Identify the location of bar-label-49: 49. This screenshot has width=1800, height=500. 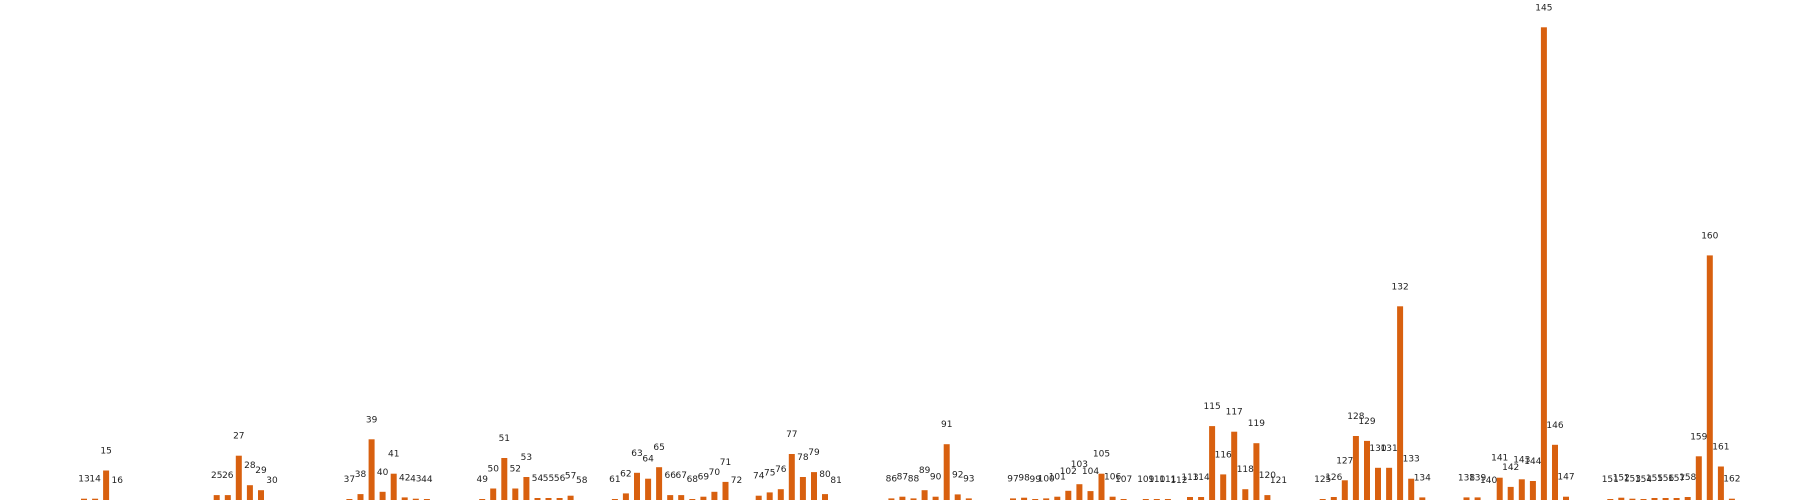
(482, 480).